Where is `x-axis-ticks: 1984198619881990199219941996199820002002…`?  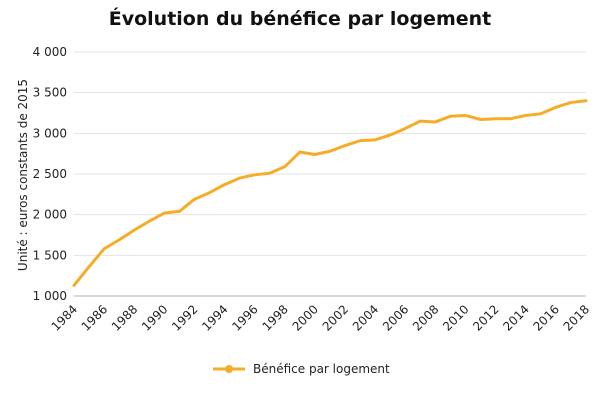
x-axis-ticks: 1984198619881990199219941996199820002002… is located at coordinates (320, 317).